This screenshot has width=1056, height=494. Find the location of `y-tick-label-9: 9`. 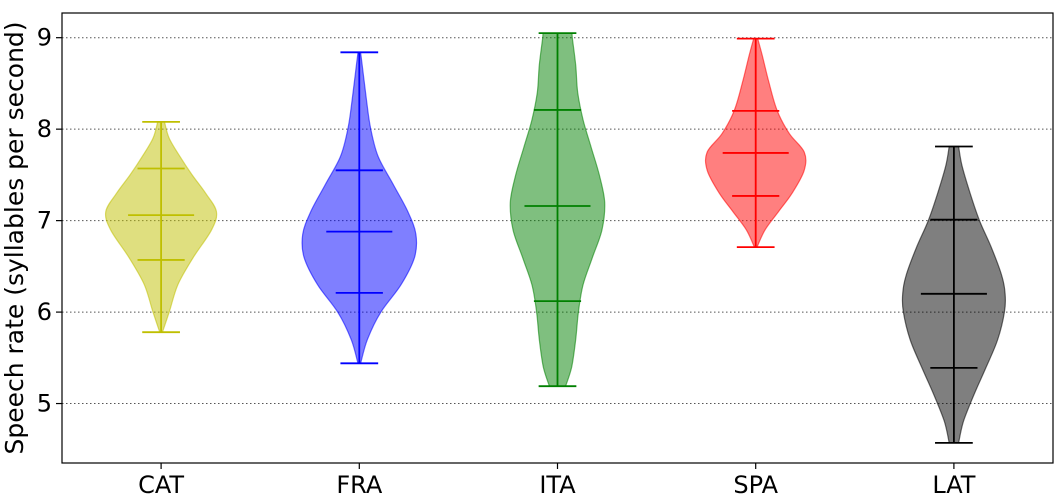

y-tick-label-9: 9 is located at coordinates (44, 38).